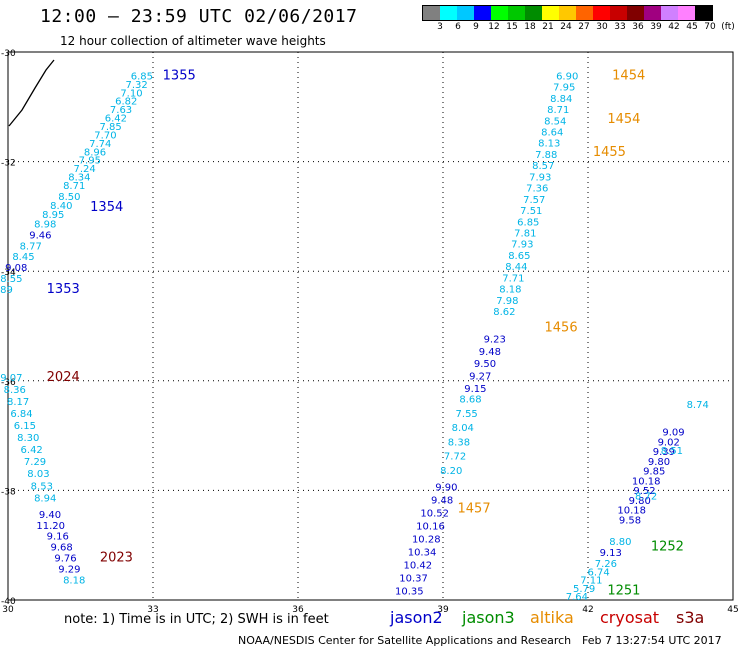  What do you see at coordinates (15, 390) in the screenshot?
I see `wave-height-value: 8.36` at bounding box center [15, 390].